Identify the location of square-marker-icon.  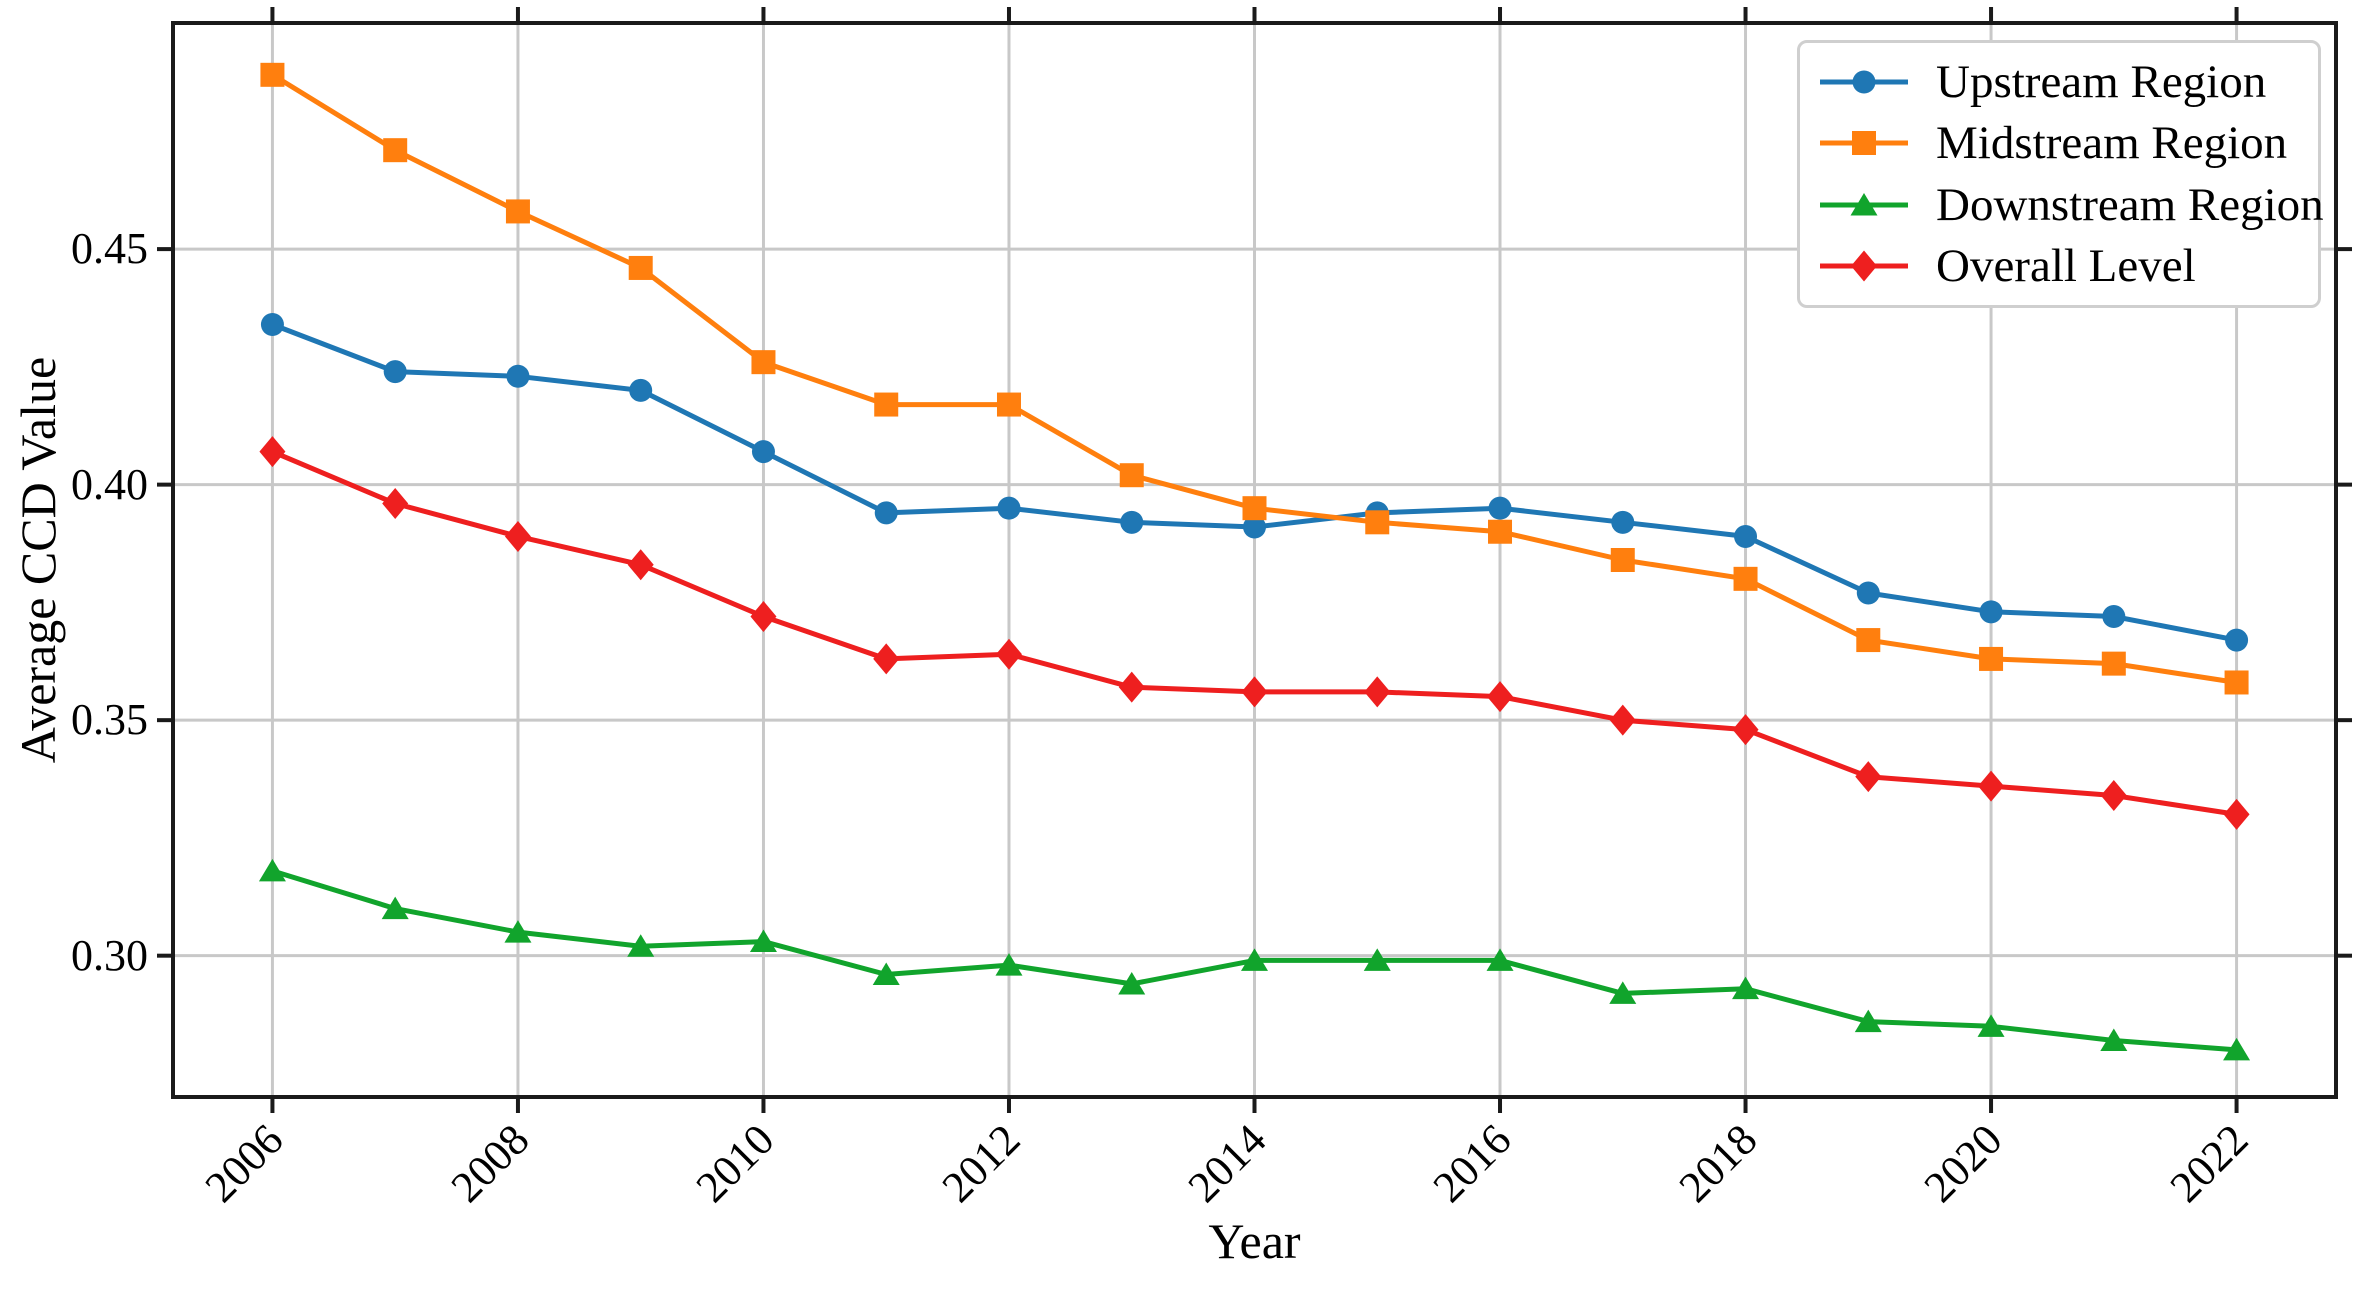
(1864, 143).